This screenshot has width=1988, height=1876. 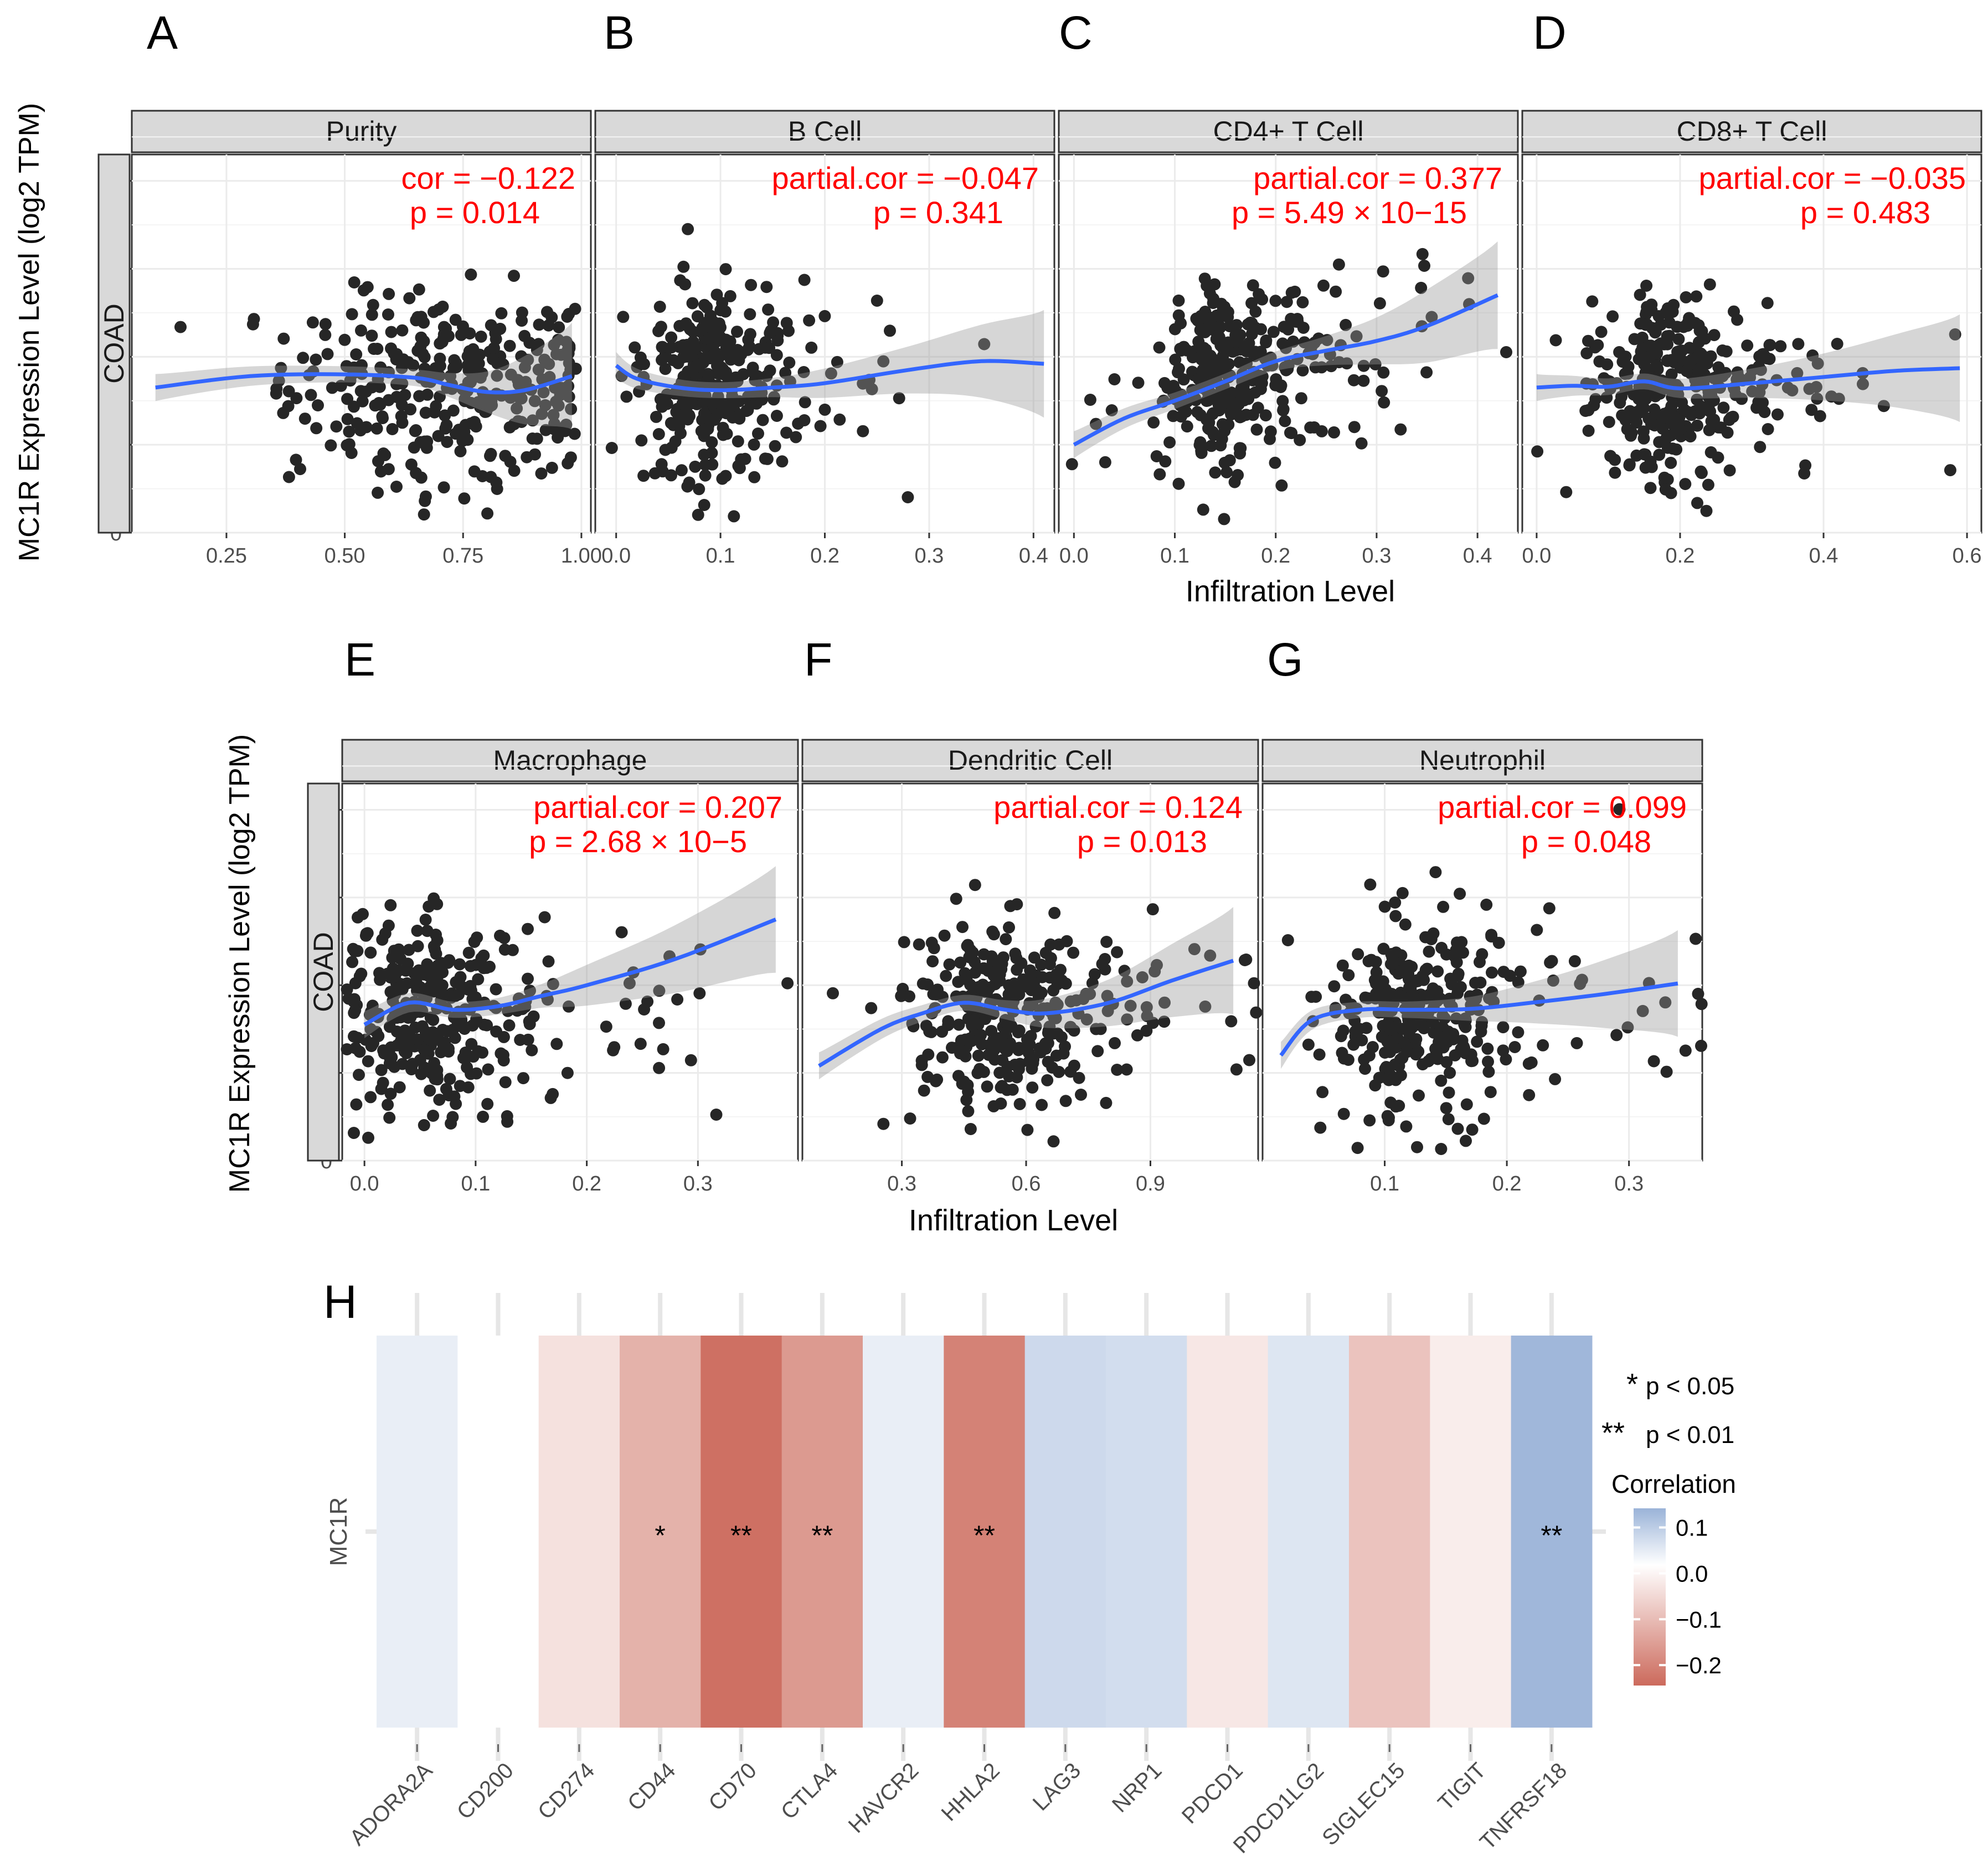 I want to click on x-tick-label: 0.2, so click(x=1681, y=556).